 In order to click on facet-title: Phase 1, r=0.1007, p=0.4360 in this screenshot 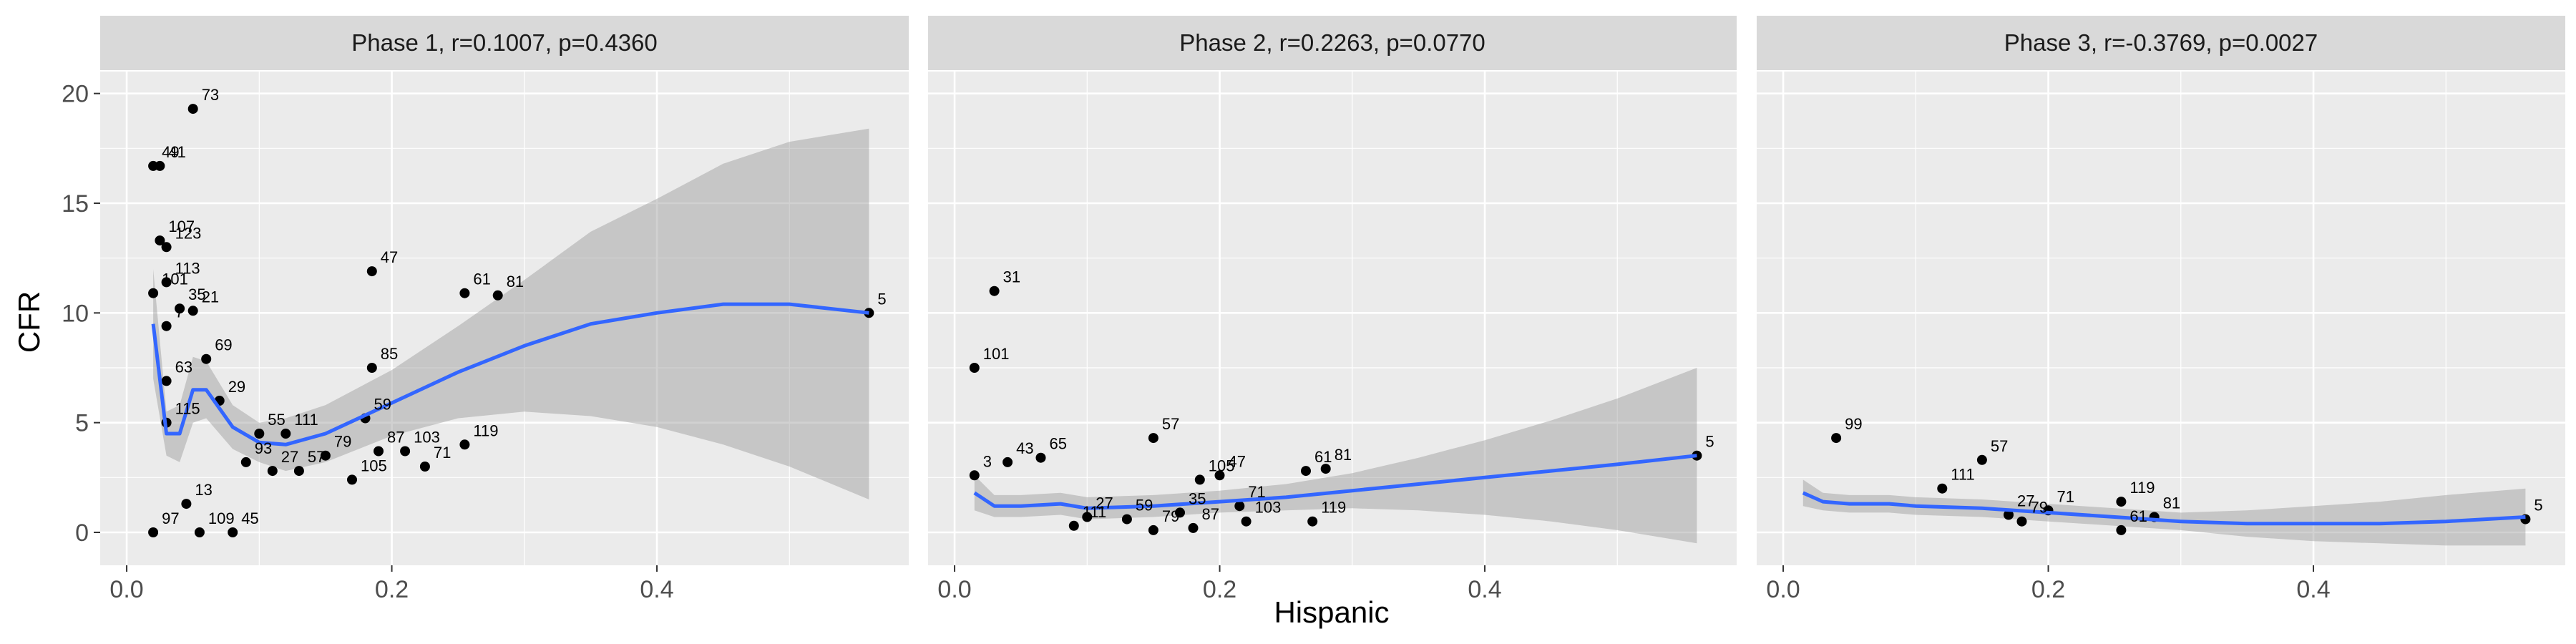, I will do `click(504, 42)`.